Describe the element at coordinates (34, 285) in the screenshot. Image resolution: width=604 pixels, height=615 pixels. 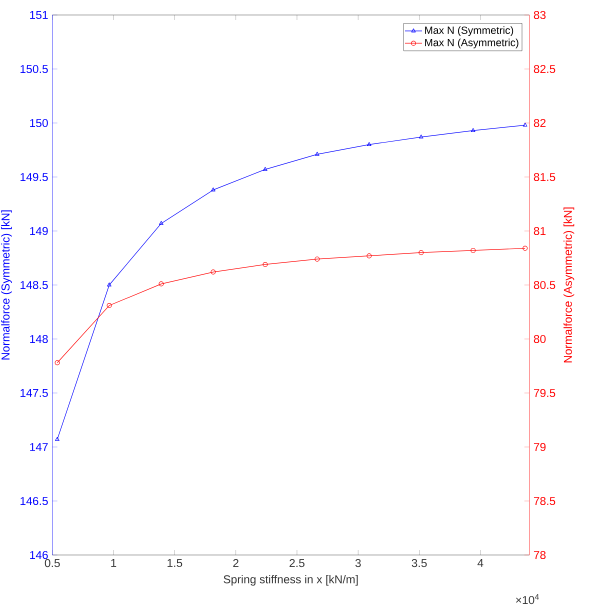
I see `y-tick-label: 148.5` at that location.